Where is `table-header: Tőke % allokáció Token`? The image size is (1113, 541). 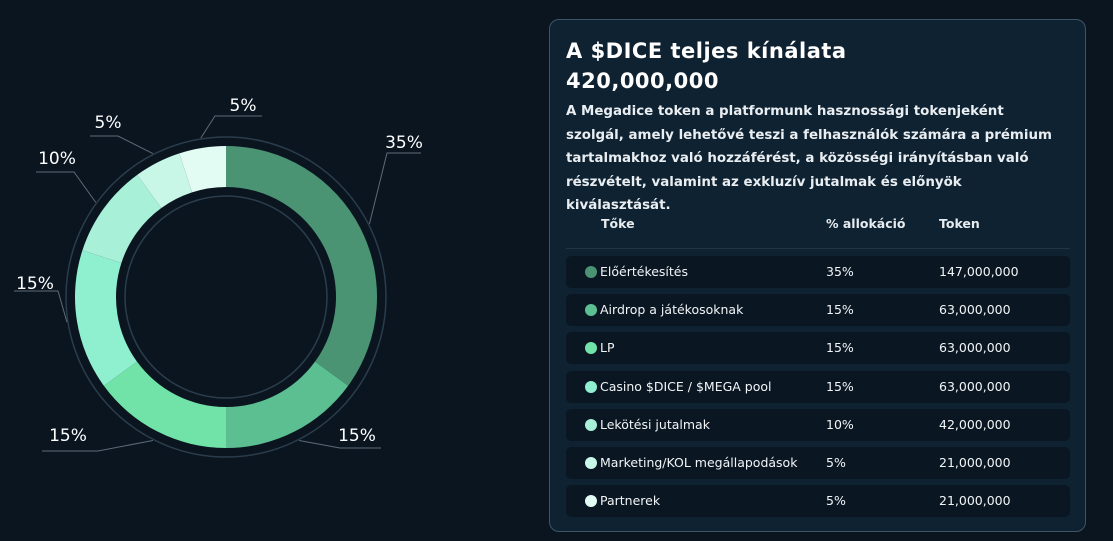
table-header: Tőke % allokáció Token is located at coordinates (818, 229).